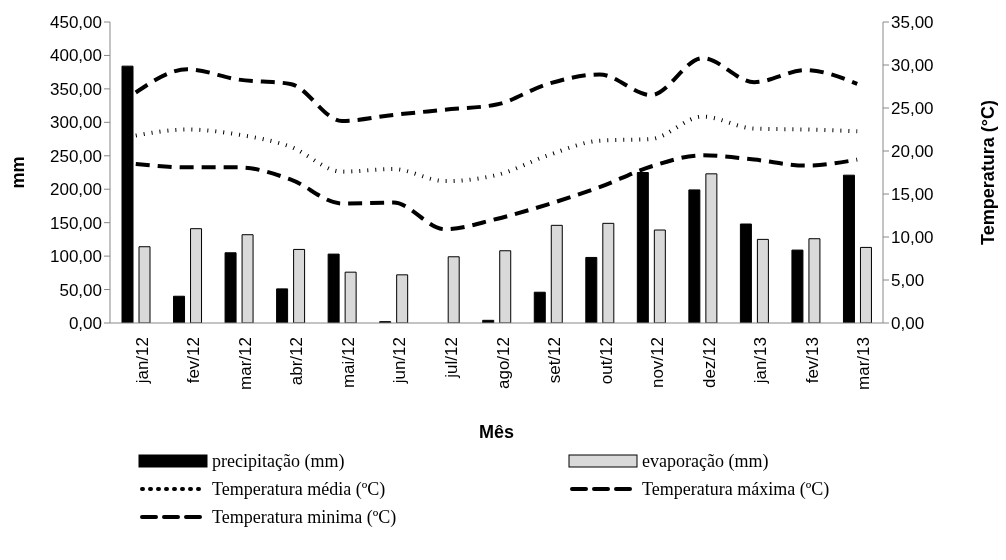  What do you see at coordinates (496, 432) in the screenshot?
I see `x-axis-title: Mês` at bounding box center [496, 432].